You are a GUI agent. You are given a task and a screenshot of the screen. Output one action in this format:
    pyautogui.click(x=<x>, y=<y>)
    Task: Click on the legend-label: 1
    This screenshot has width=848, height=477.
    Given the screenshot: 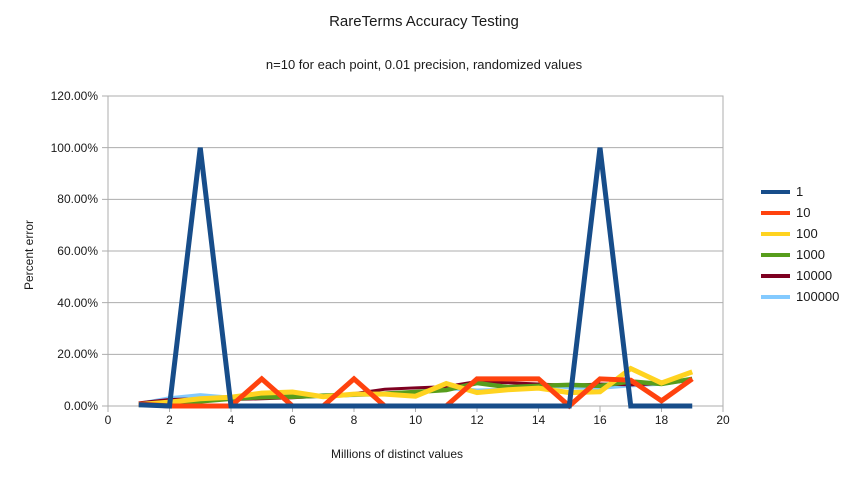 What is the action you would take?
    pyautogui.click(x=800, y=191)
    